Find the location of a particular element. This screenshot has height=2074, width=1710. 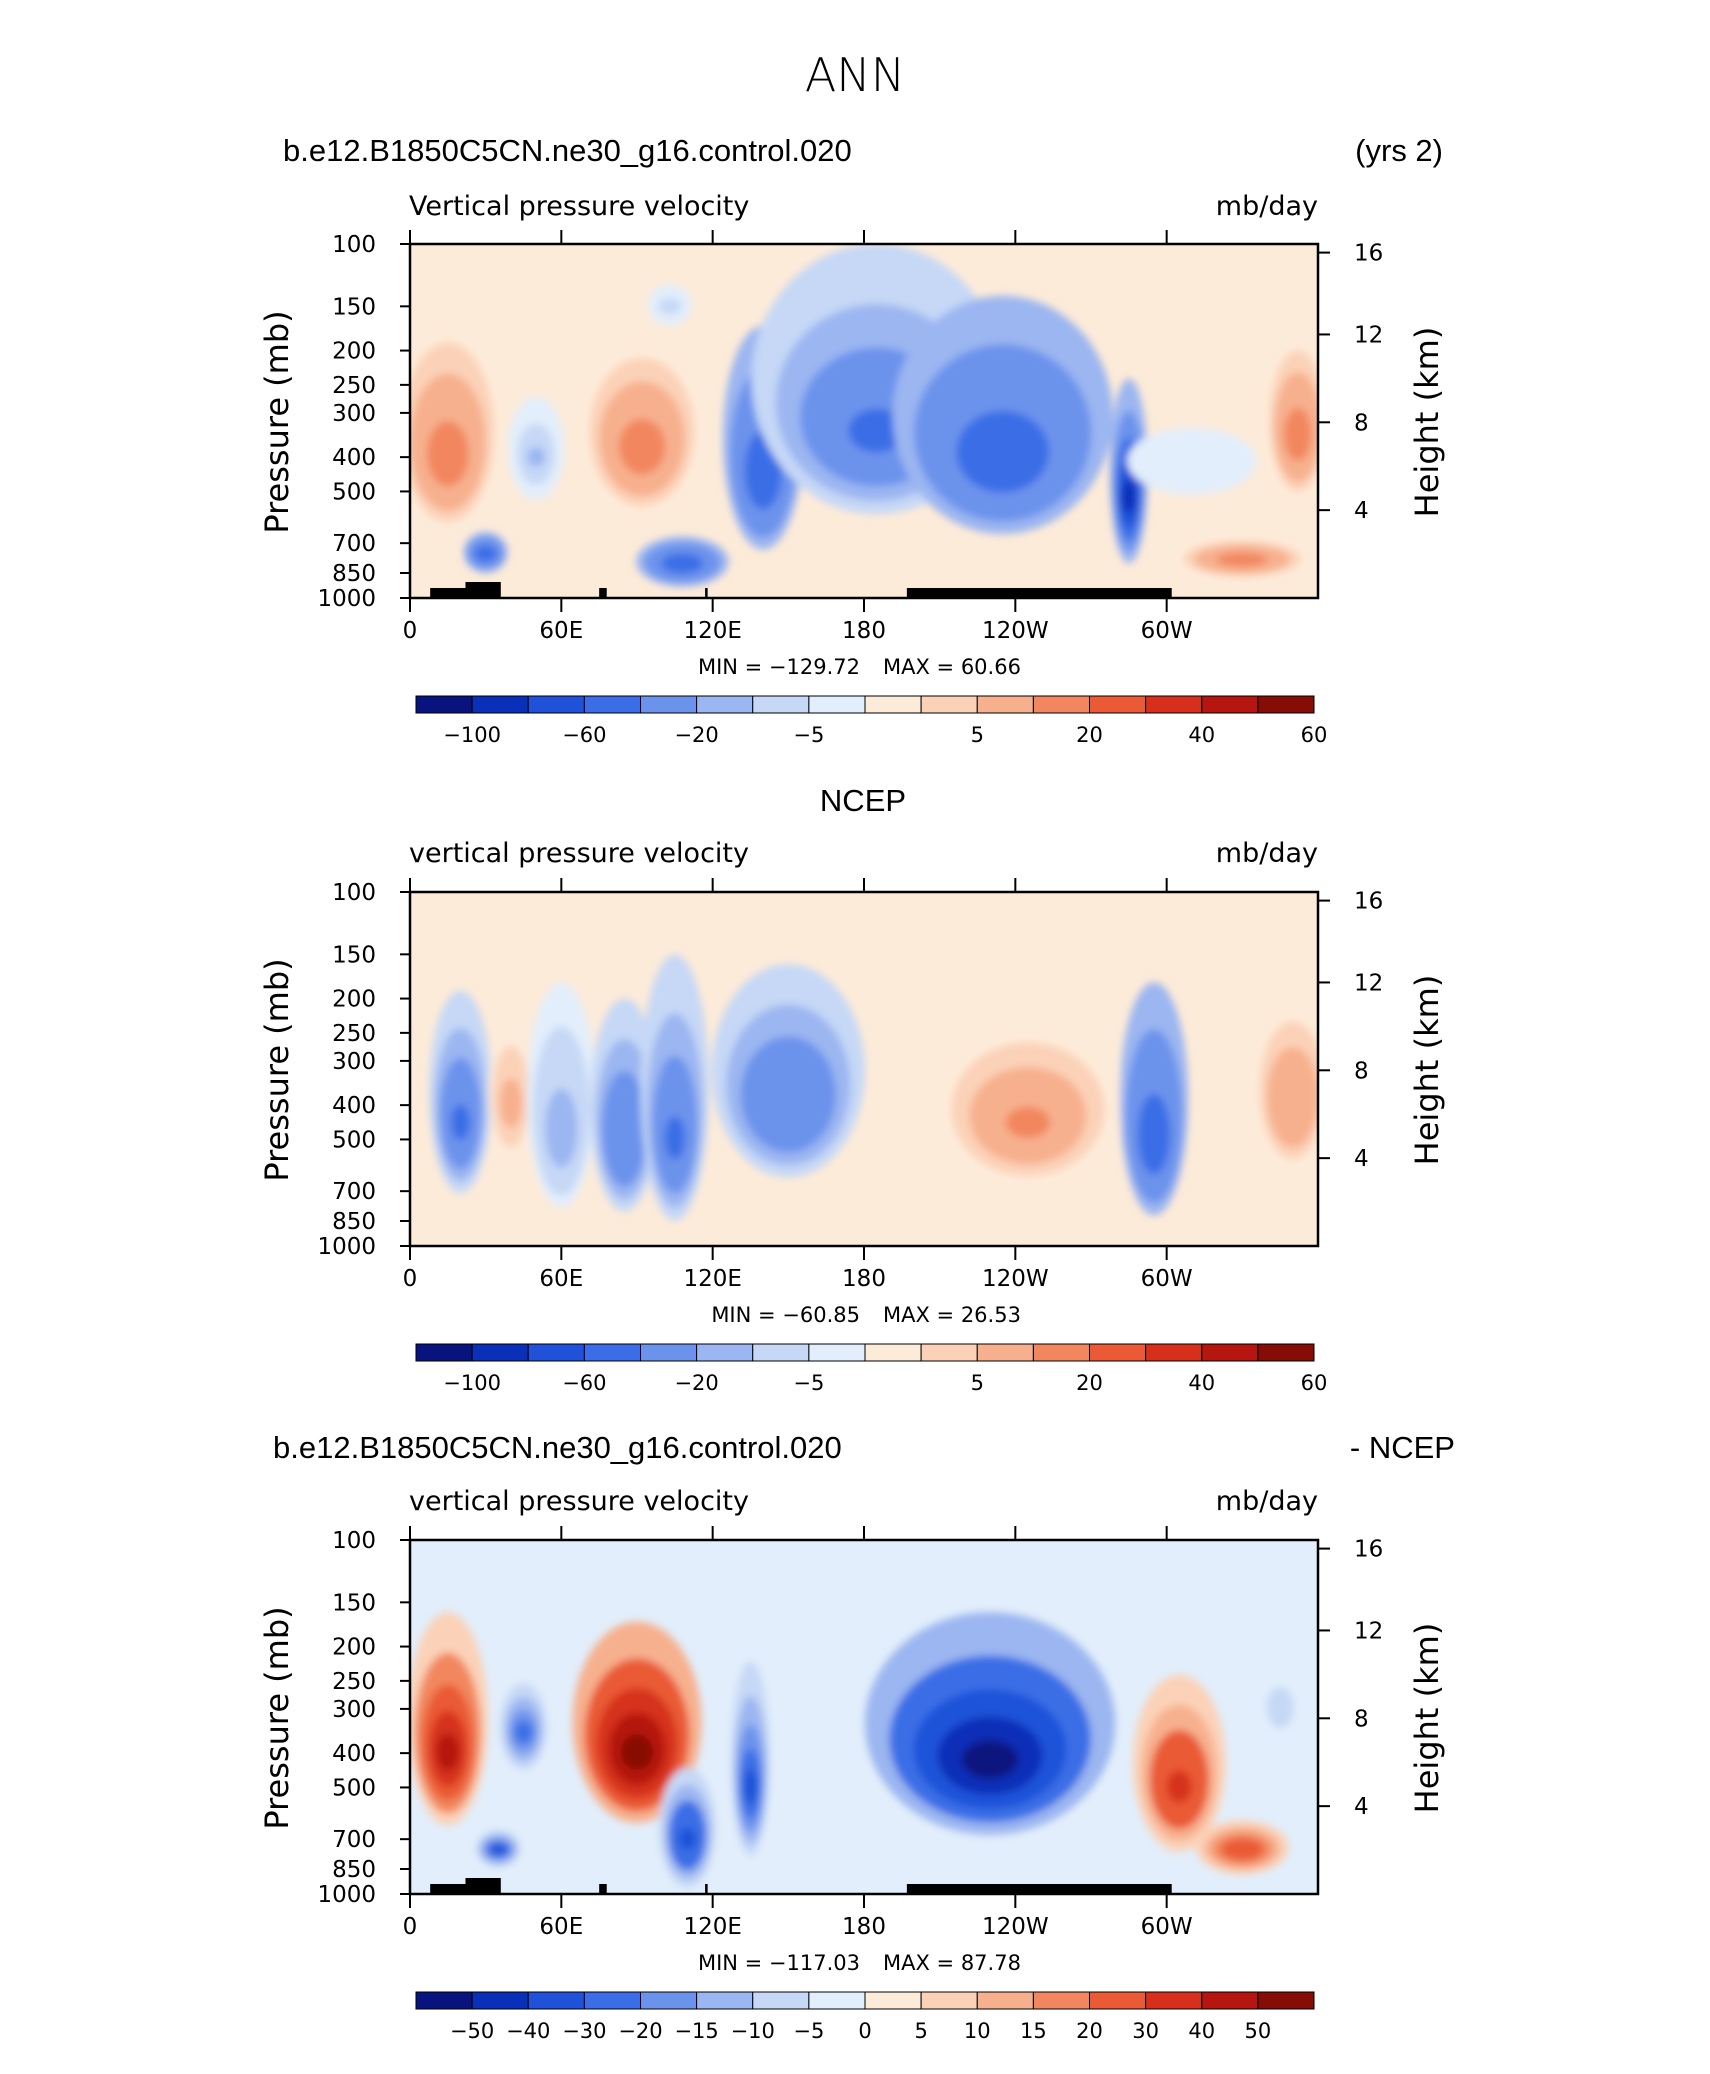

colorbar-label: −15 is located at coordinates (696, 2031).